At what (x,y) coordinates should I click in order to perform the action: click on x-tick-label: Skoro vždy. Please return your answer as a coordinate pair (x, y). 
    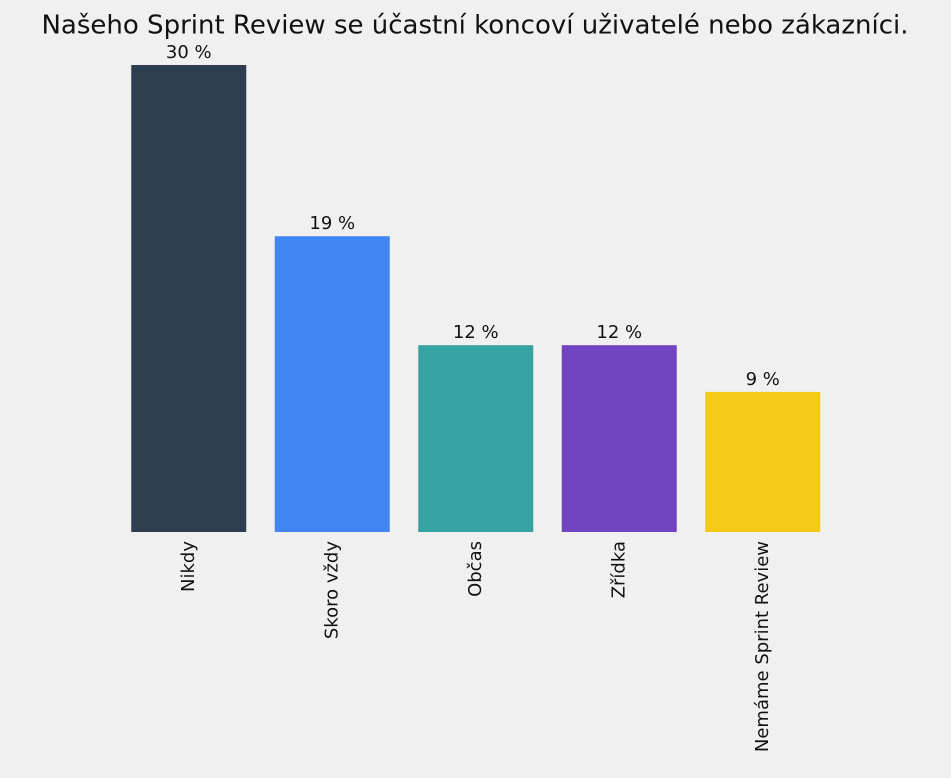
    Looking at the image, I should click on (331, 590).